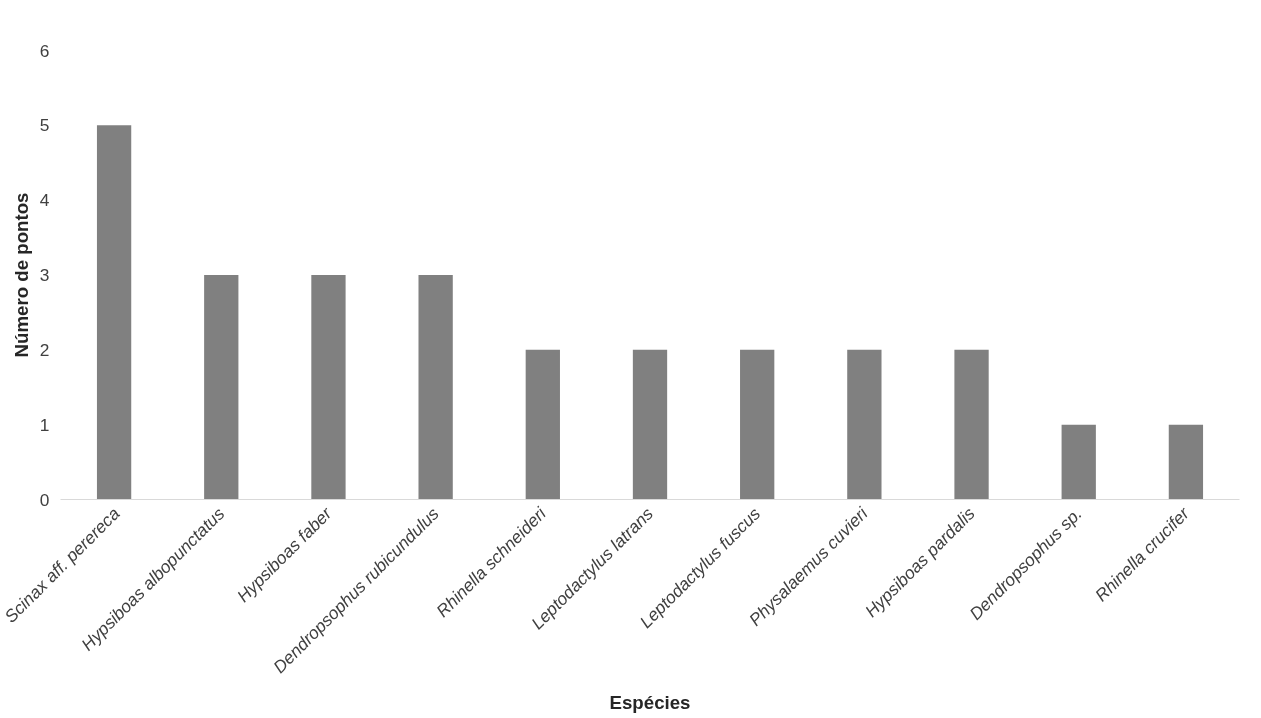 Image resolution: width=1261 pixels, height=718 pixels. What do you see at coordinates (44, 50) in the screenshot?
I see `y-tick-label: 6` at bounding box center [44, 50].